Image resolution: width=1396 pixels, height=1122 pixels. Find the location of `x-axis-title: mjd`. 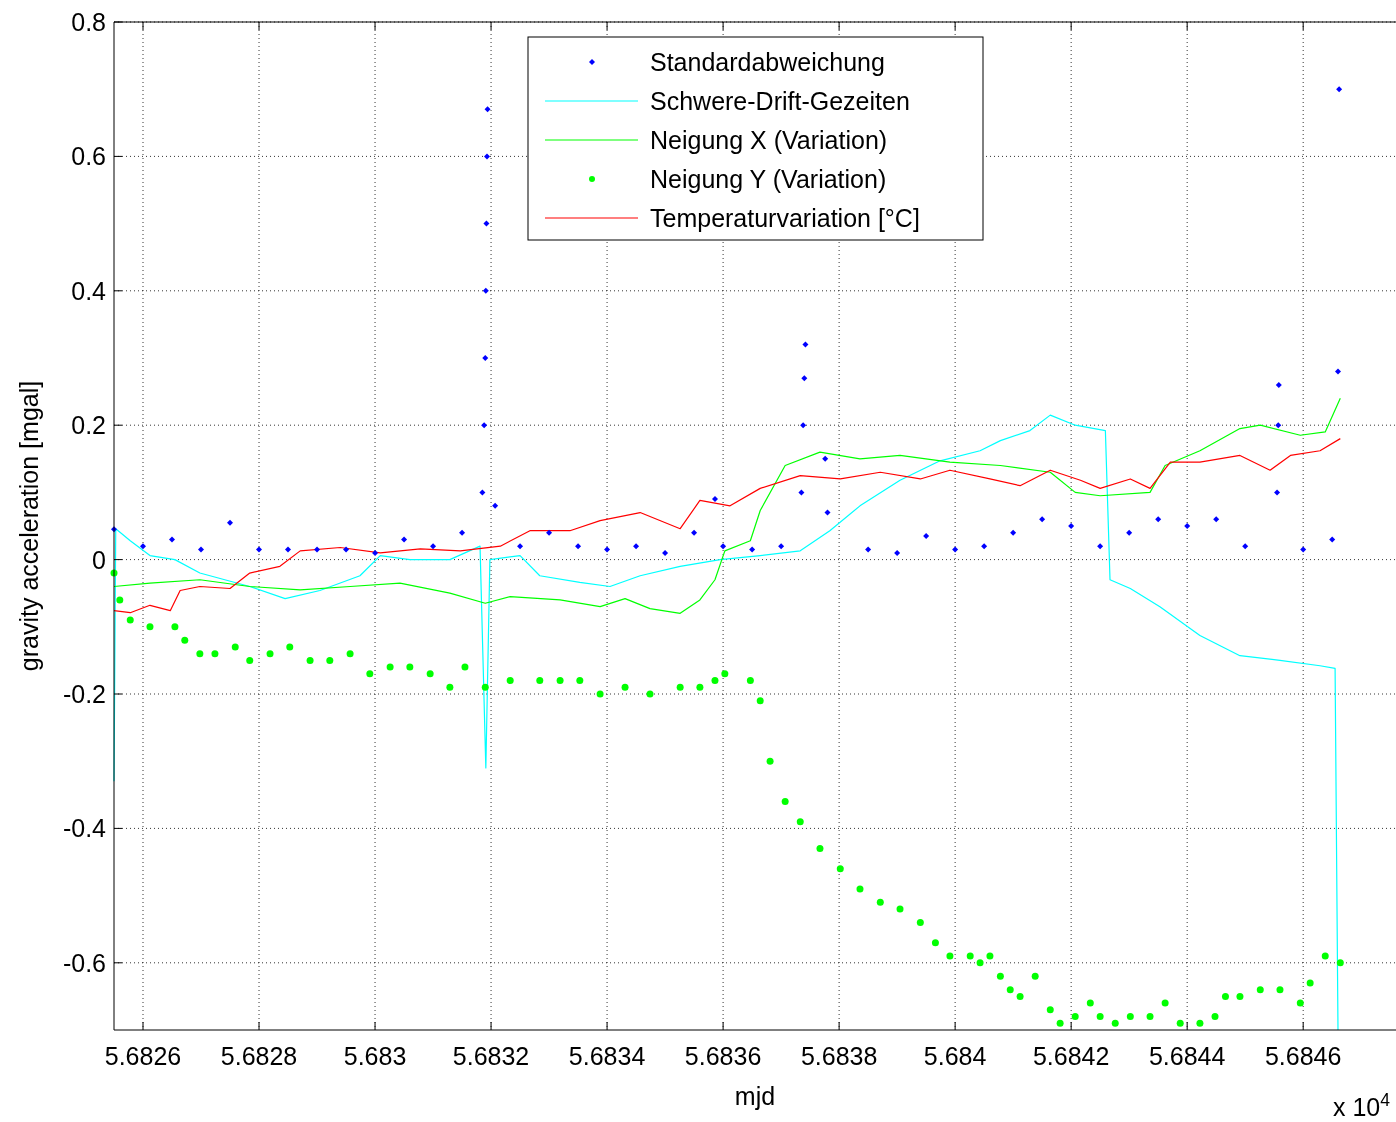

x-axis-title: mjd is located at coordinates (755, 1096).